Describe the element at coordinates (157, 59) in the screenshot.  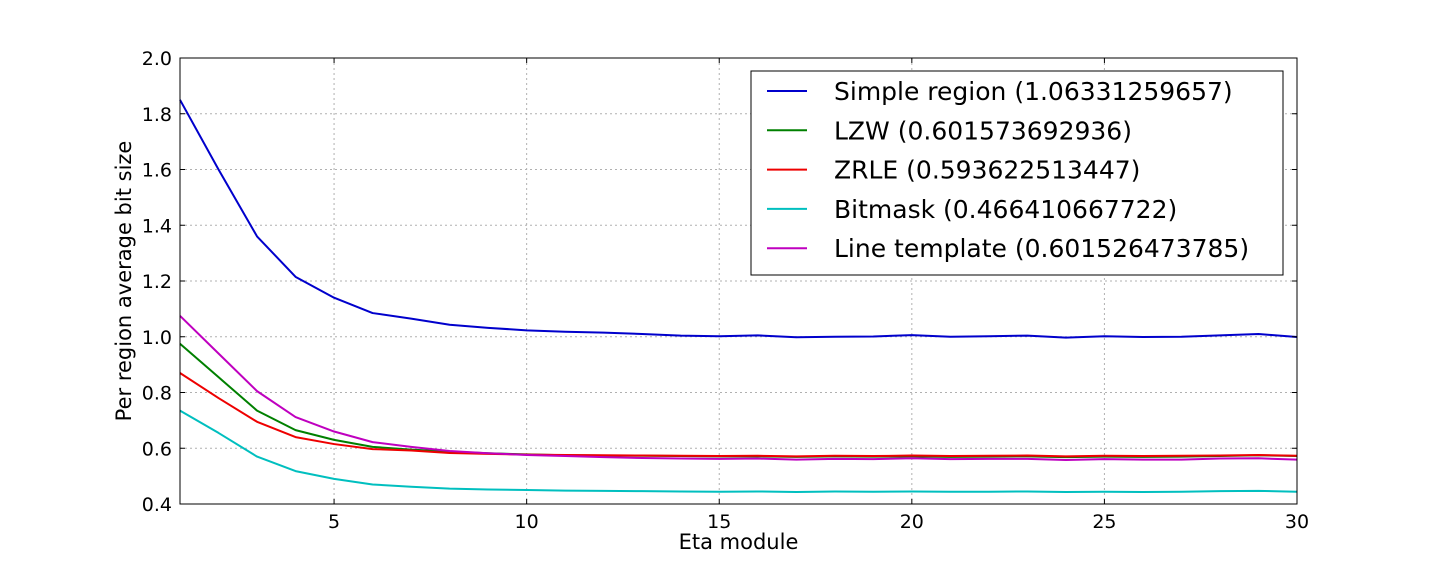
I see `y-tick-label: 2.0` at that location.